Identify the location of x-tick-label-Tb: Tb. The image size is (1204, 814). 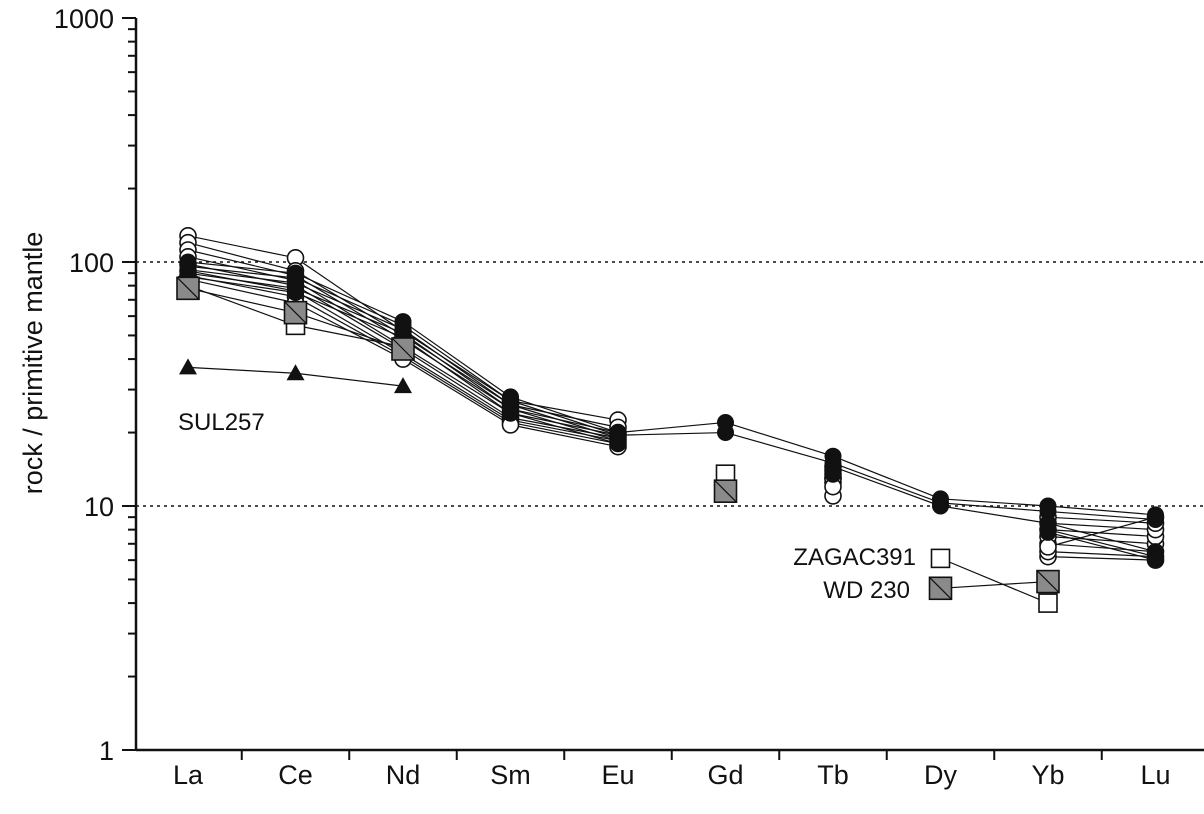
(833, 775).